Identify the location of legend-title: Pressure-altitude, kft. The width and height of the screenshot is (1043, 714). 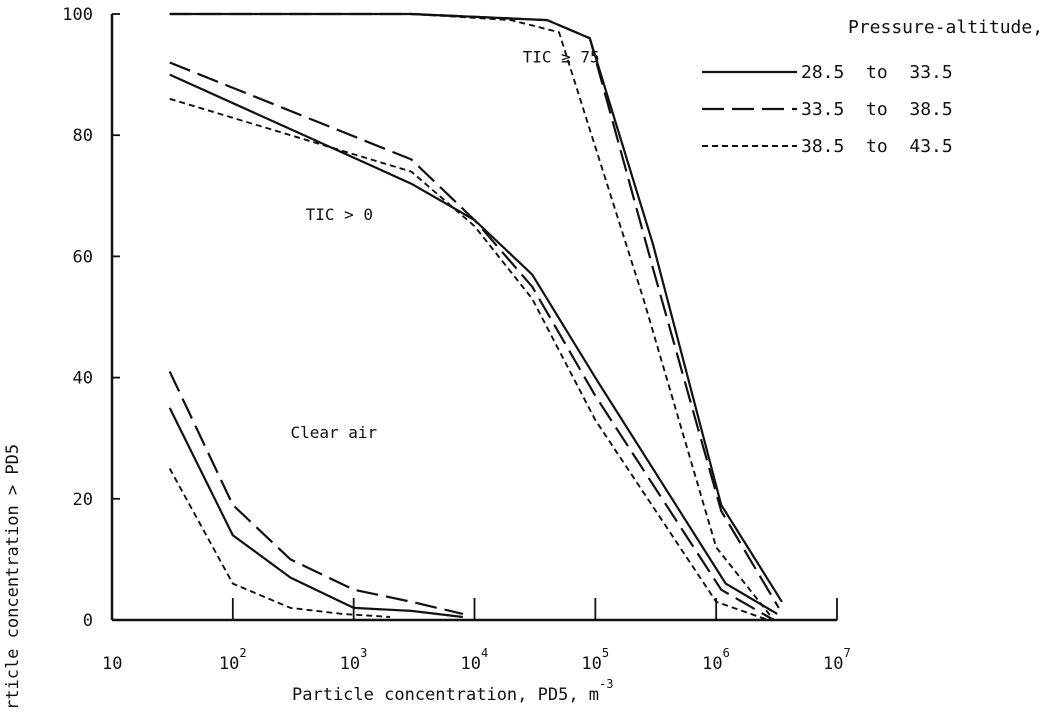
(945, 27).